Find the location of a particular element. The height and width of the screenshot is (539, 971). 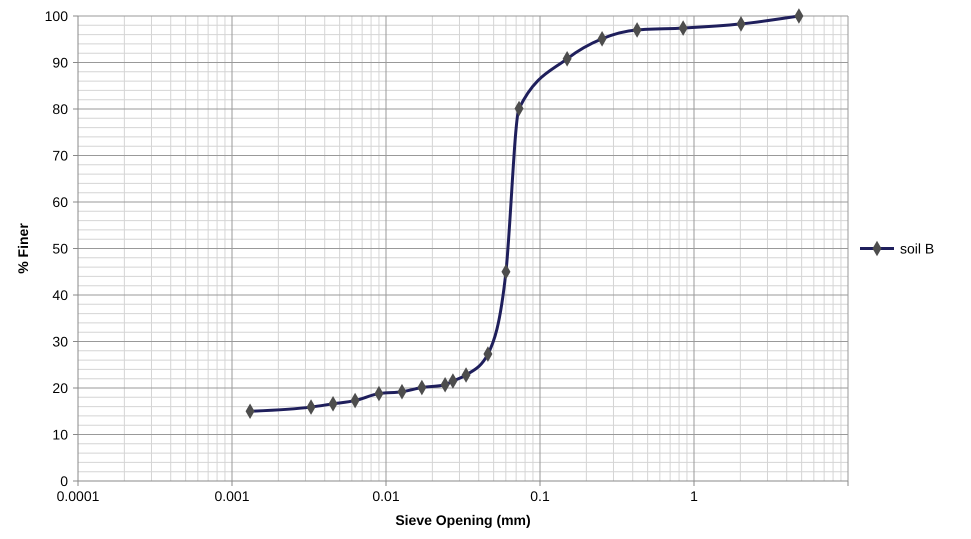

x-tick-label: 0.1 is located at coordinates (540, 496).